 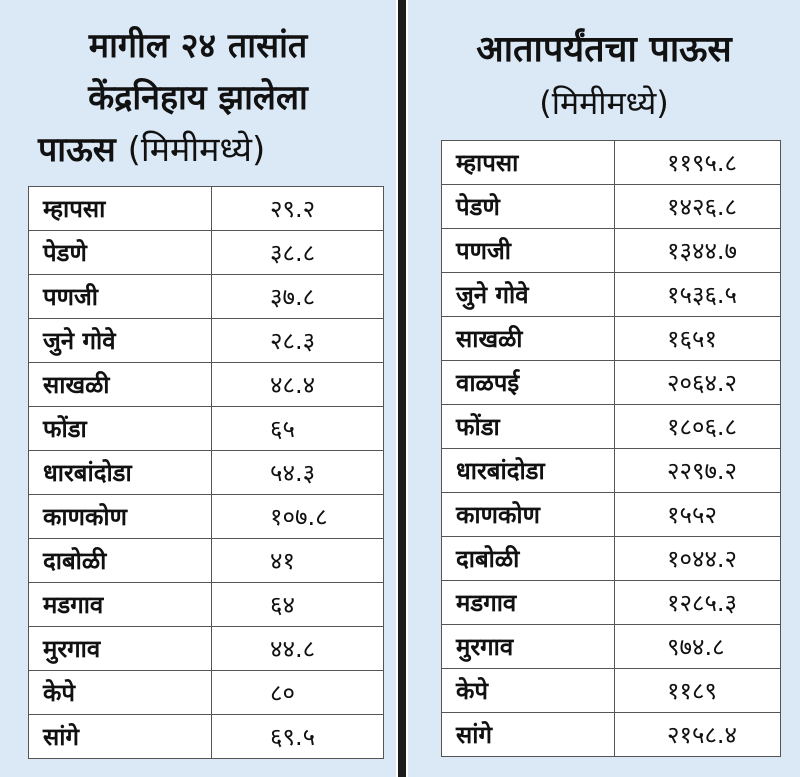 I want to click on last-24h-title-rain: पाऊस, so click(x=77, y=150).